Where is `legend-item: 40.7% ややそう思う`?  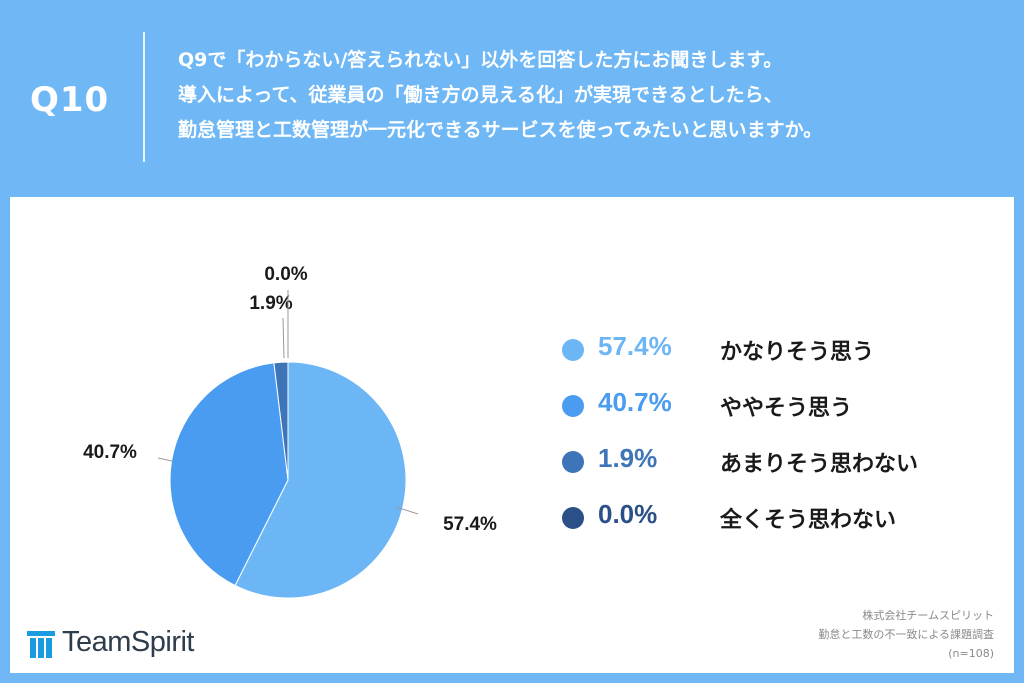 legend-item: 40.7% ややそう思う is located at coordinates (772, 409).